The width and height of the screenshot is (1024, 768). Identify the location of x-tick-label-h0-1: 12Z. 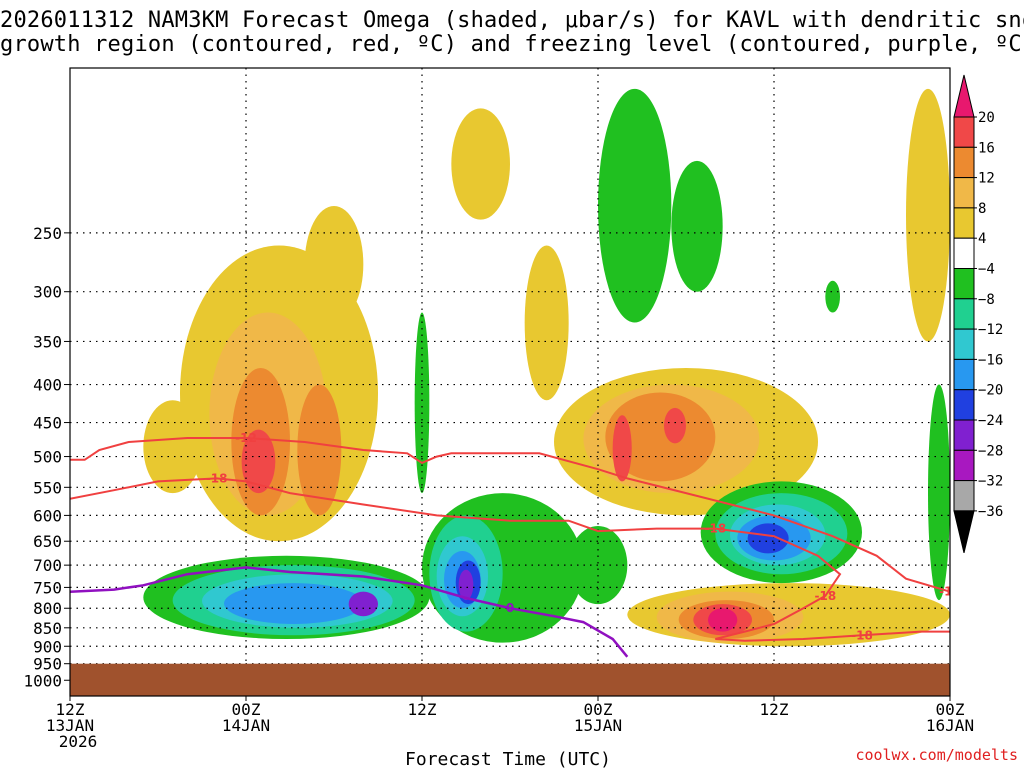
(70, 709).